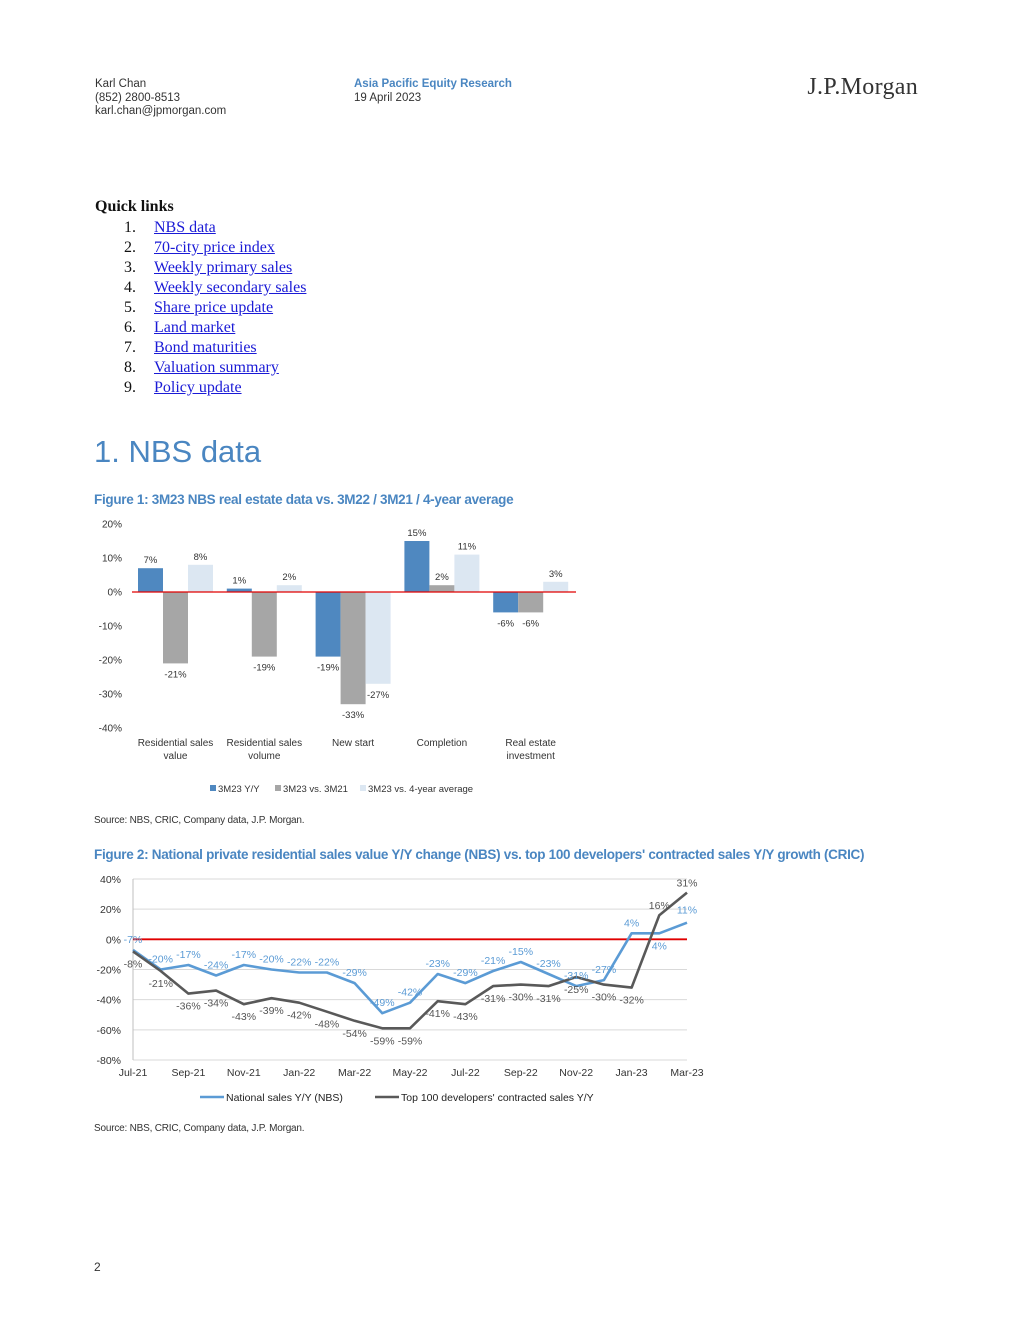  I want to click on data-label: -15%, so click(521, 952).